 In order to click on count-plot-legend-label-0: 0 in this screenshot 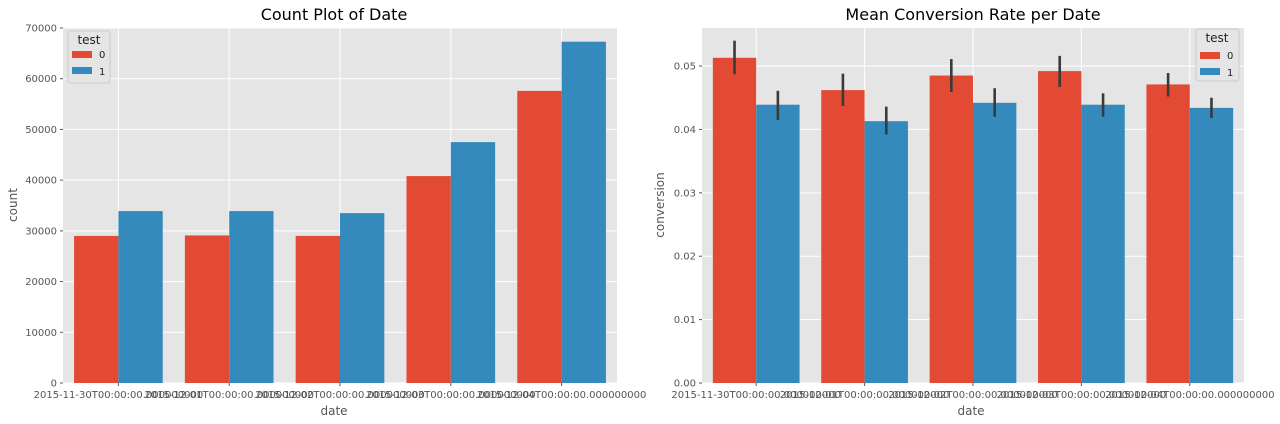, I will do `click(102, 55)`.